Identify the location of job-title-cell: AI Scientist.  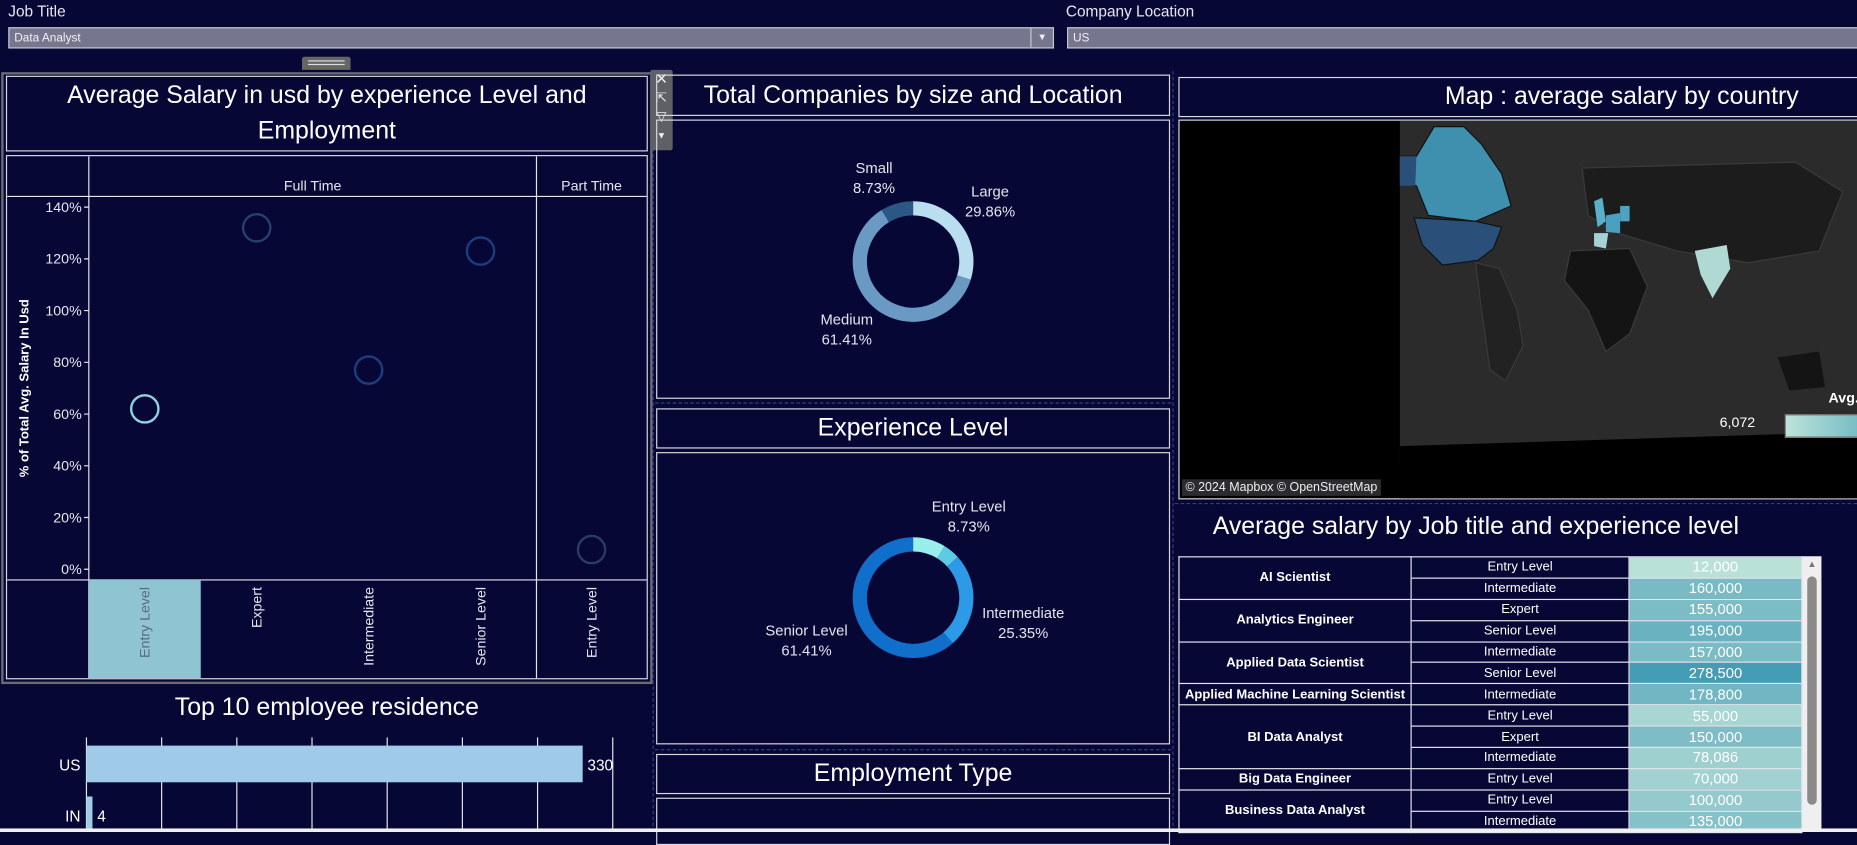
(1295, 578).